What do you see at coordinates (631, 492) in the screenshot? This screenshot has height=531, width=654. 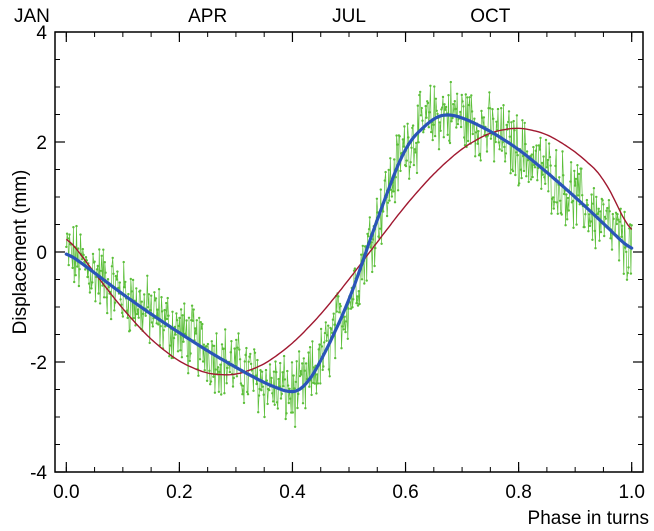 I see `x-tick-label: 1.0` at bounding box center [631, 492].